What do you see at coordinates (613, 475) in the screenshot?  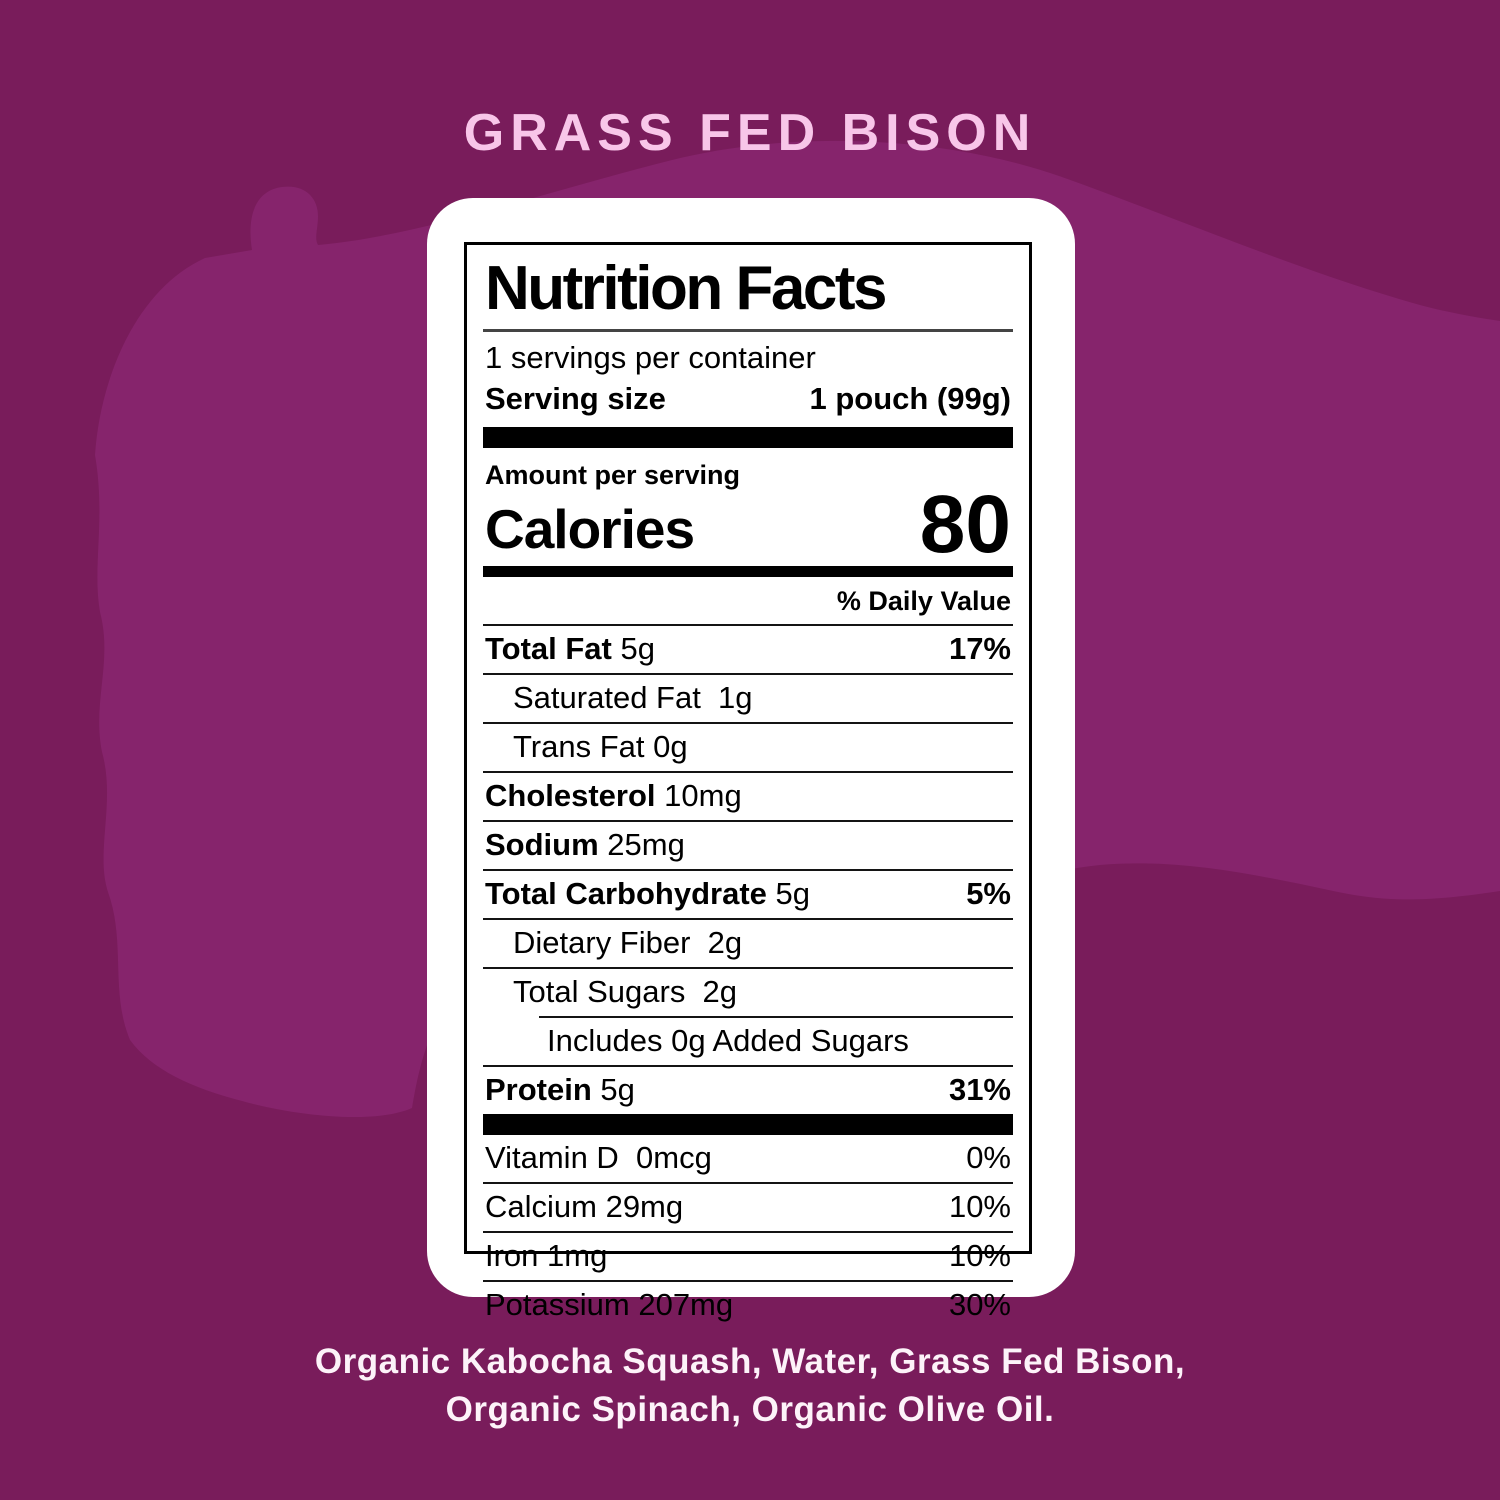 I see `amount-per-serving-label: Amount per serving` at bounding box center [613, 475].